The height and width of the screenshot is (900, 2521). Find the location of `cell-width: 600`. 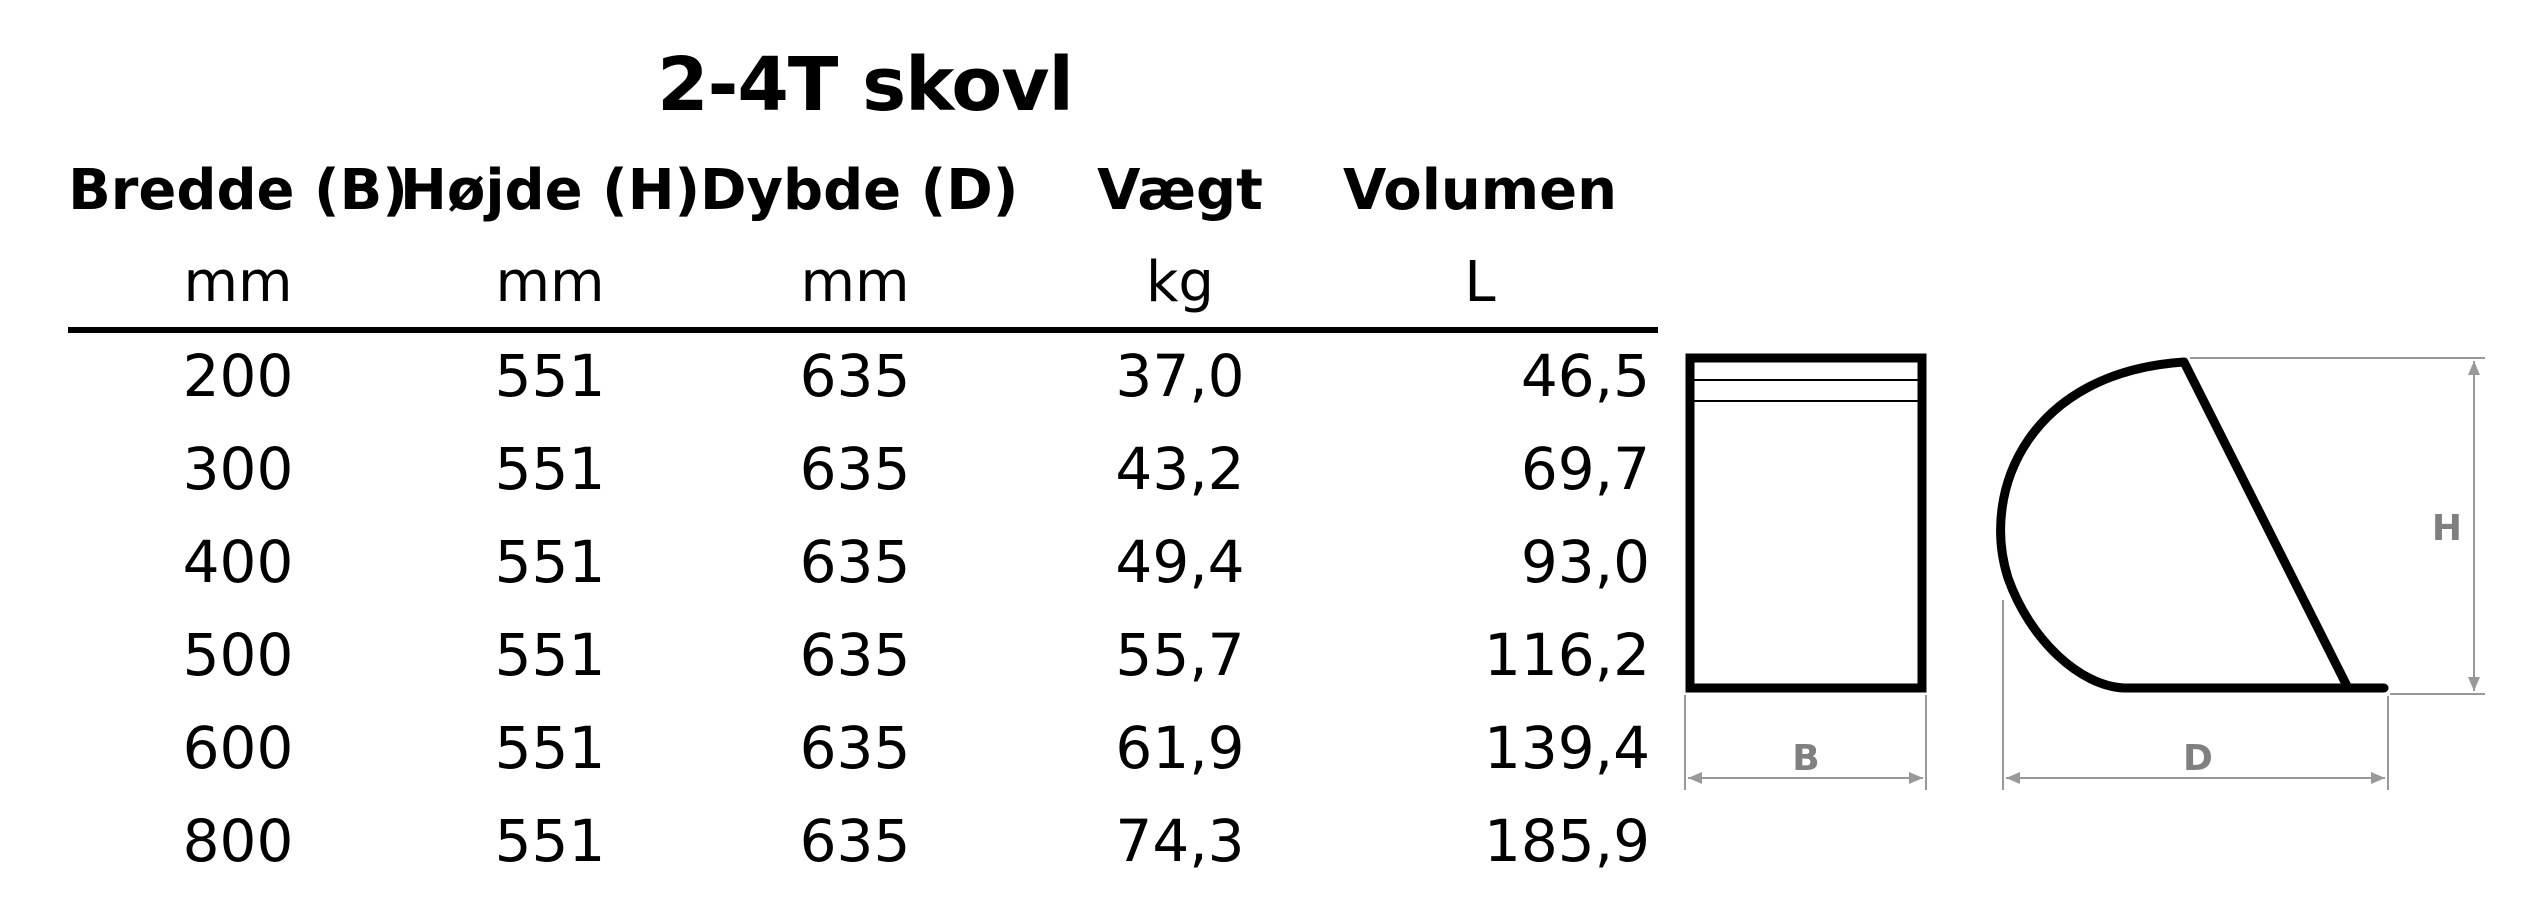

cell-width: 600 is located at coordinates (238, 748).